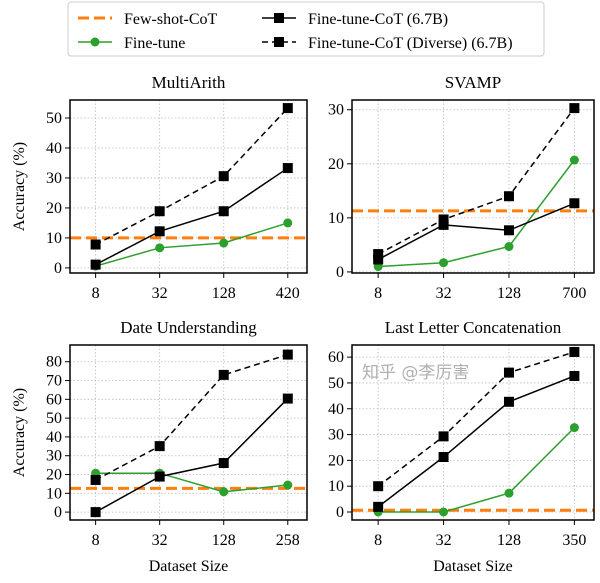  Describe the element at coordinates (415, 373) in the screenshot. I see `watermark: 知乎 @李厉害` at that location.